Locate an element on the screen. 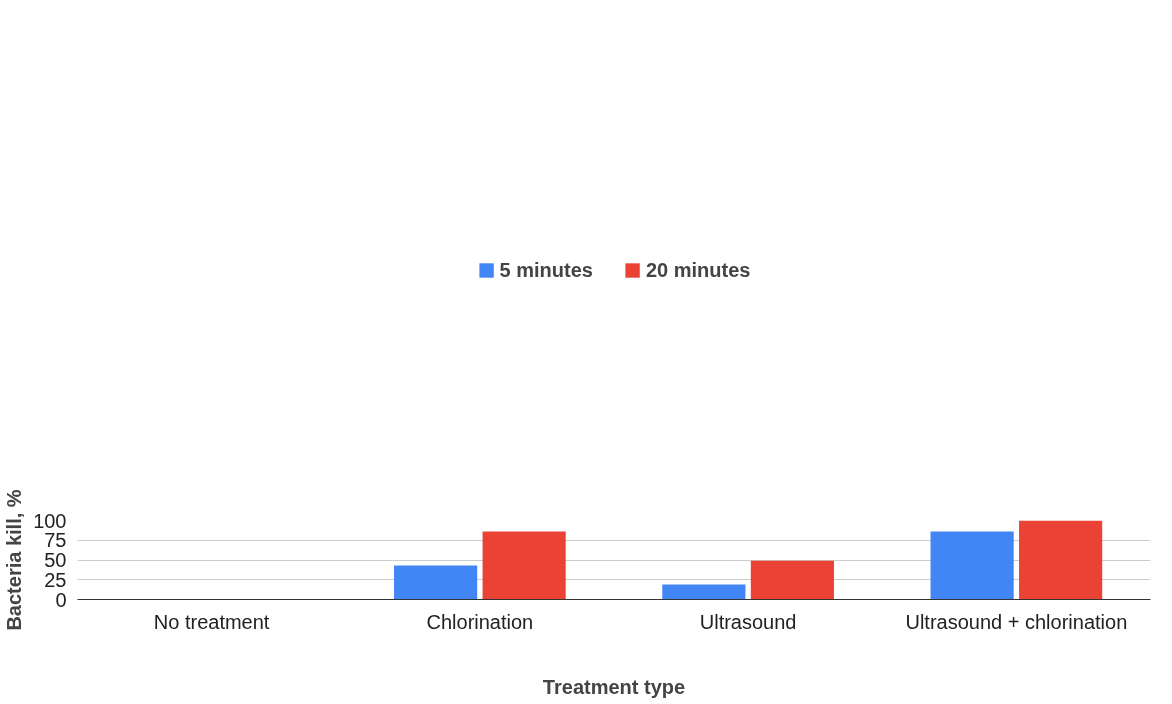  y-tick-label: 25 is located at coordinates (55, 579).